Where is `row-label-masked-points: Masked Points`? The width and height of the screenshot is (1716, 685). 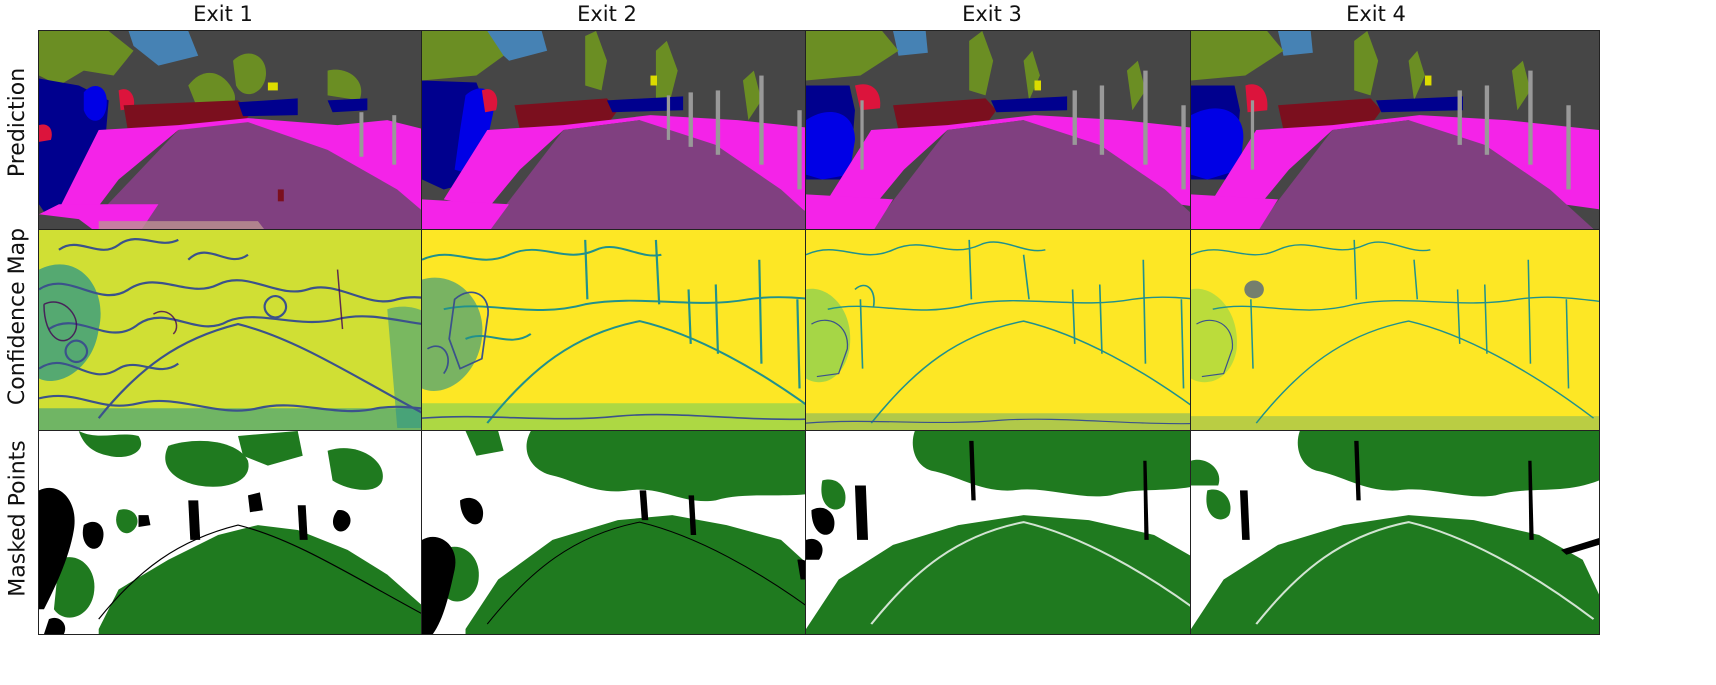 row-label-masked-points: Masked Points is located at coordinates (18, 518).